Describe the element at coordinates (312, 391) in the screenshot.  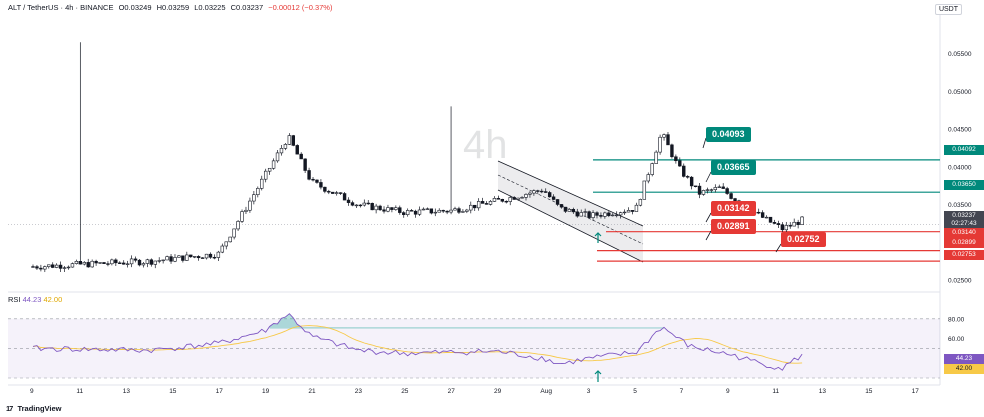
I see `x-tick-label: 21` at that location.